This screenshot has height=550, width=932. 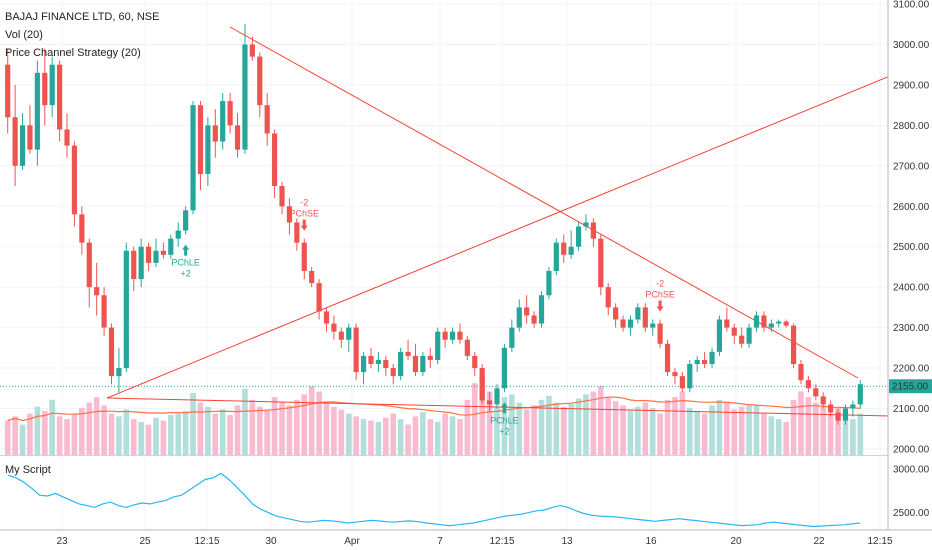 I want to click on signal-qty: -2, so click(x=304, y=203).